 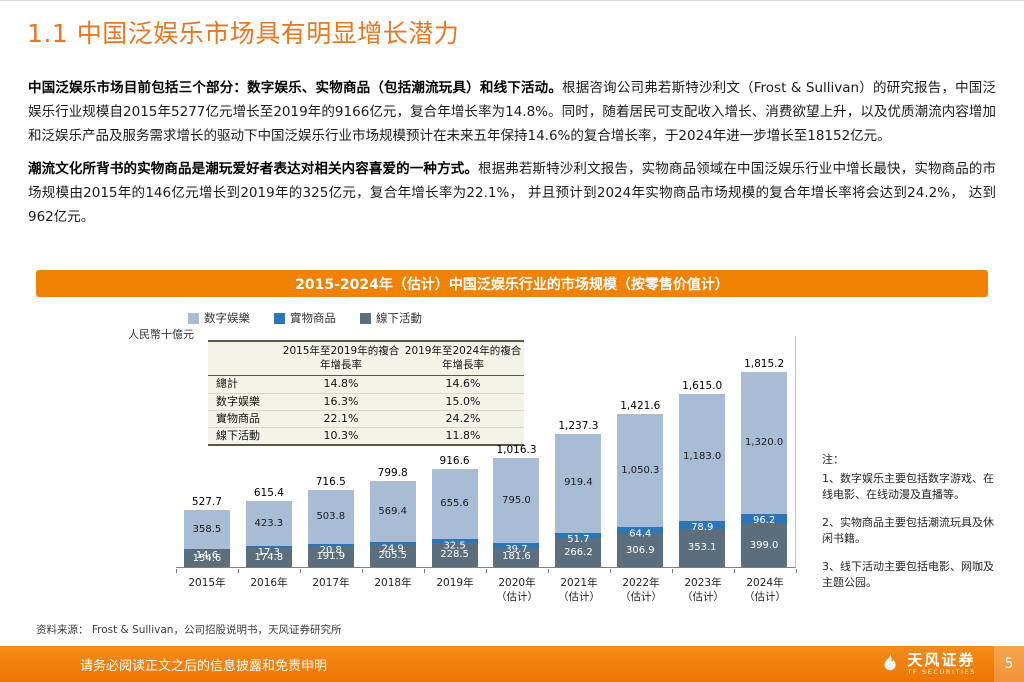 I want to click on paragraph-2-lead: 潮流文化所背书的实物商品是潮玩爱好者表达对相关内容喜爱的一种方式。, so click(x=253, y=169).